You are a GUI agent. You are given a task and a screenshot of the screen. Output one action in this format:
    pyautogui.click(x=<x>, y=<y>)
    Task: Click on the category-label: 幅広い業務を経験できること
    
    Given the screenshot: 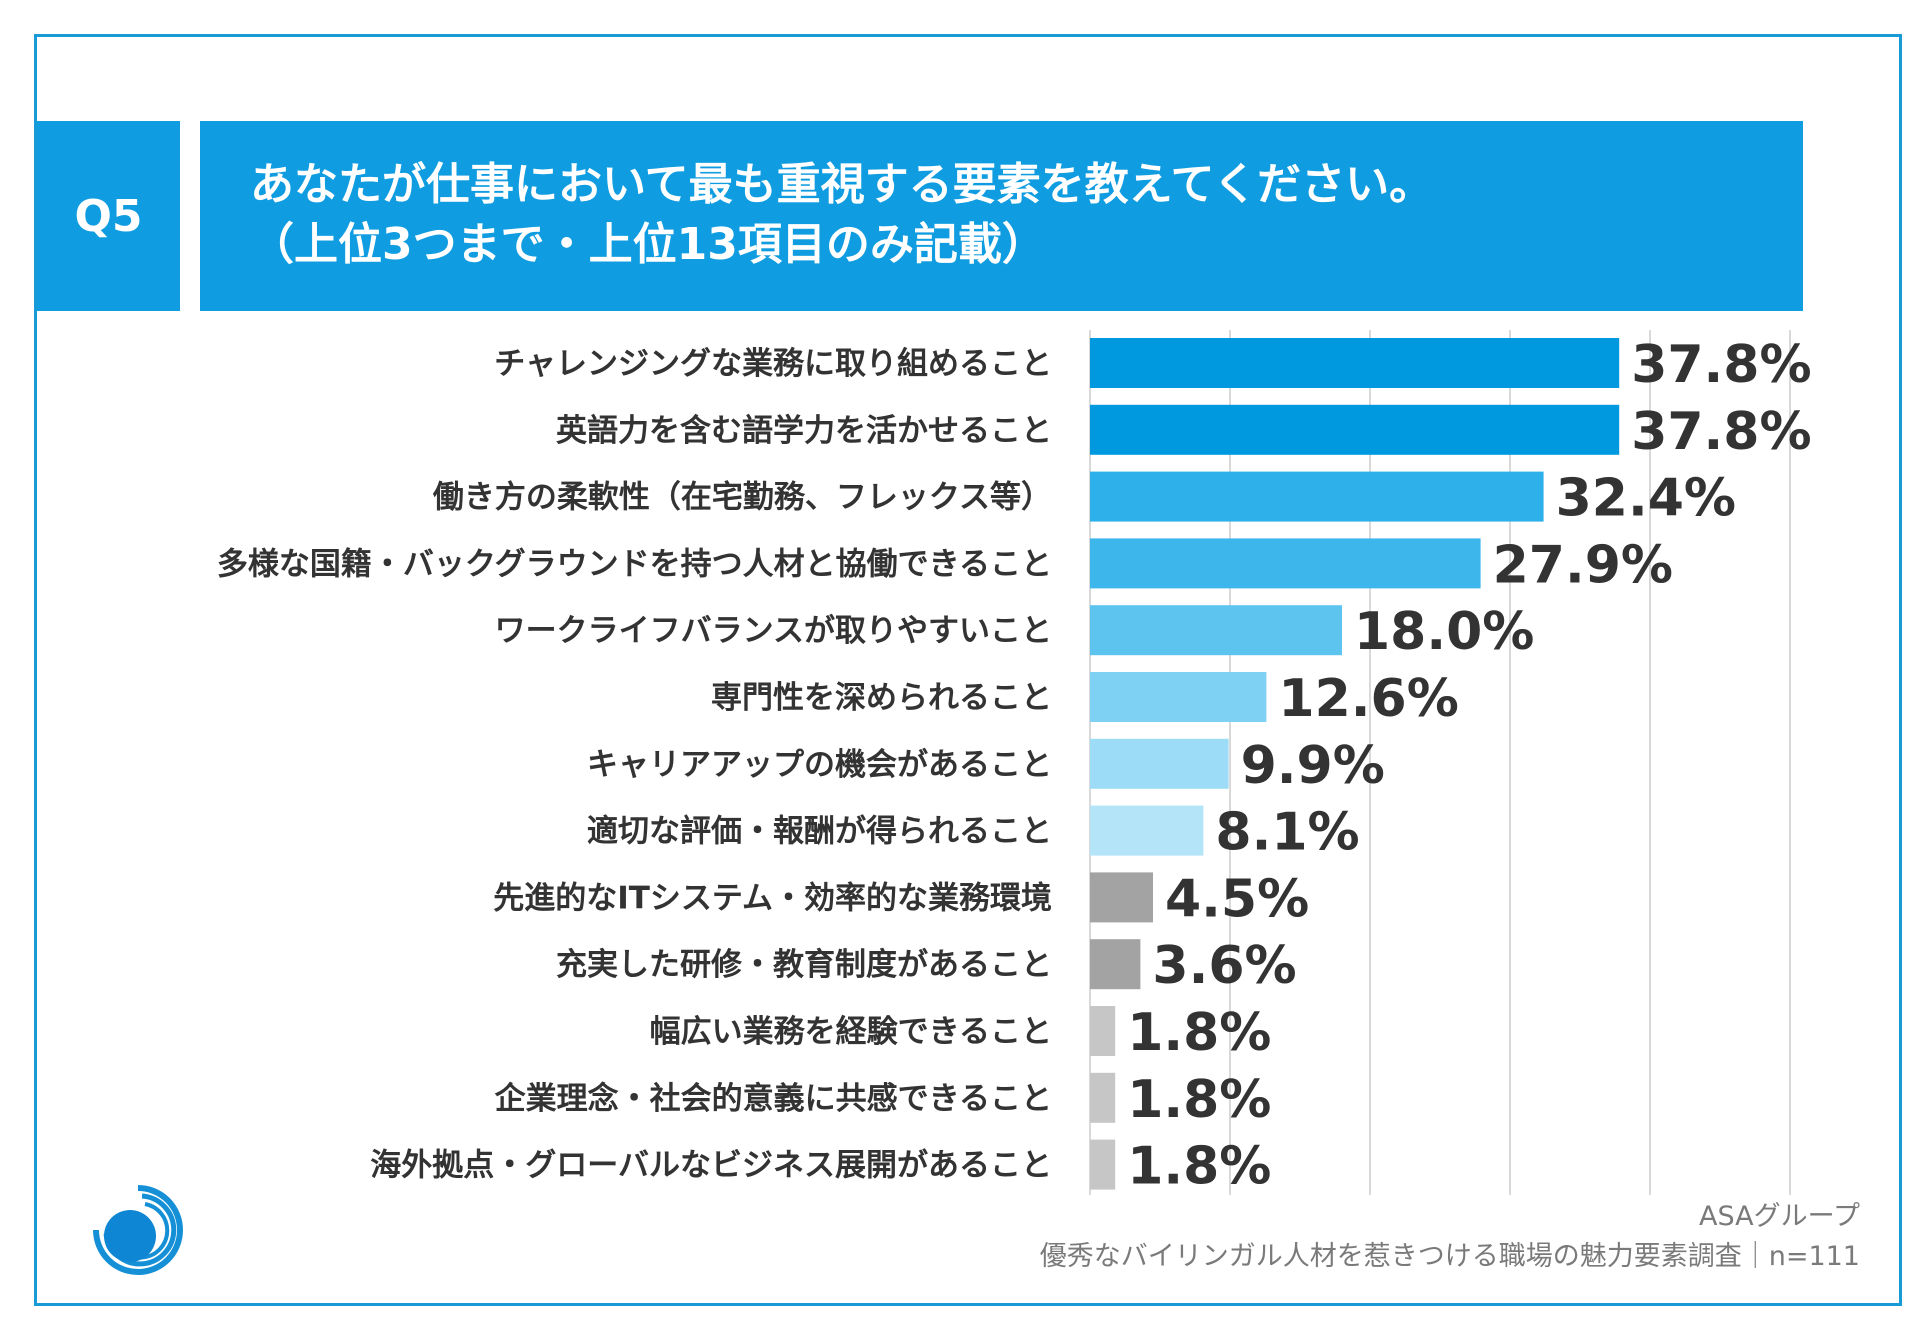 What is the action you would take?
    pyautogui.click(x=851, y=1032)
    